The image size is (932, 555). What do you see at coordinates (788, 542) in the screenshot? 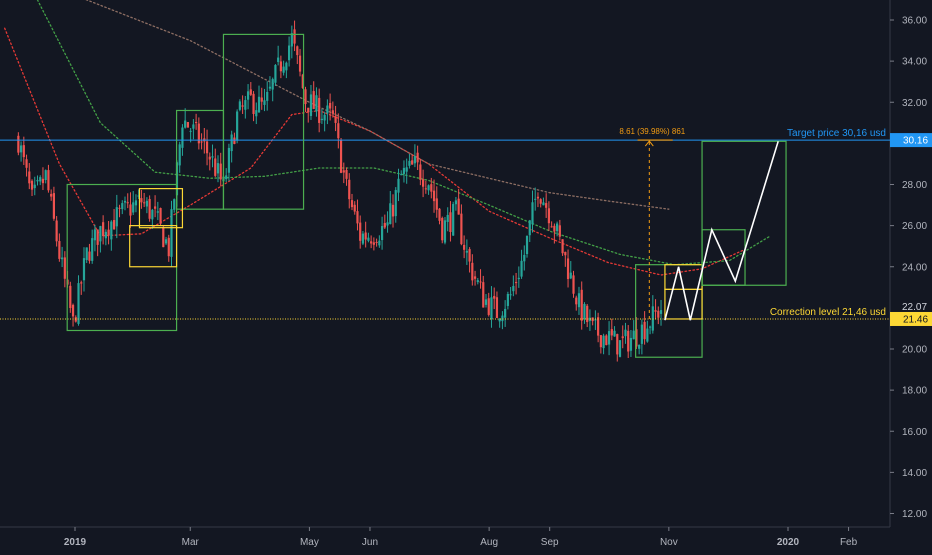
I see `x-tick-label: 2020` at bounding box center [788, 542].